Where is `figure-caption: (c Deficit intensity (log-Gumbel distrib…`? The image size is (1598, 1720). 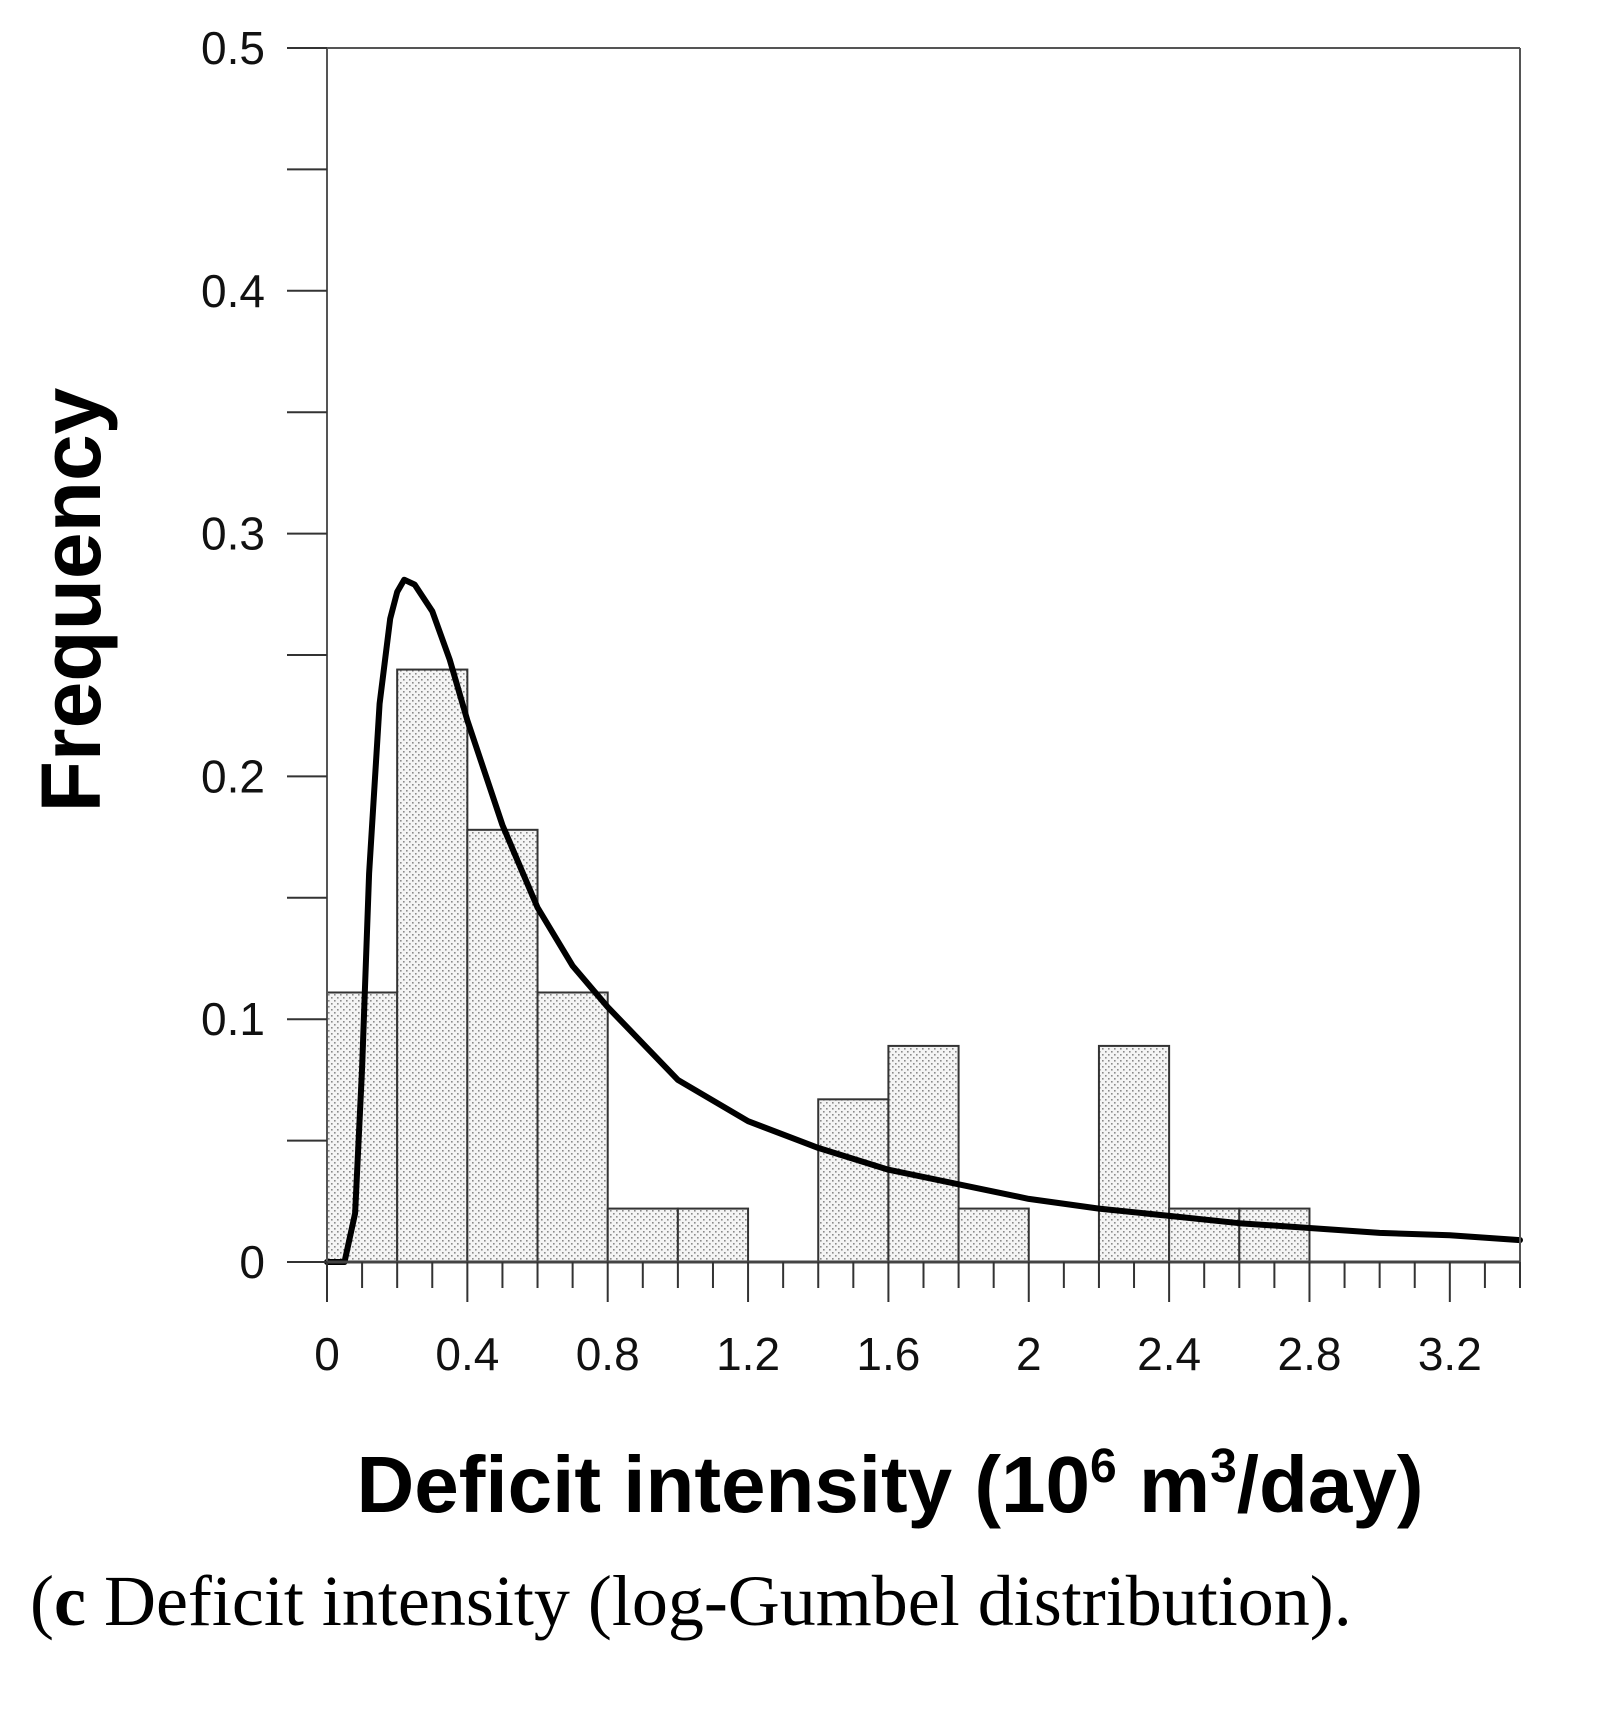 figure-caption: (c Deficit intensity (log-Gumbel distrib… is located at coordinates (691, 1601).